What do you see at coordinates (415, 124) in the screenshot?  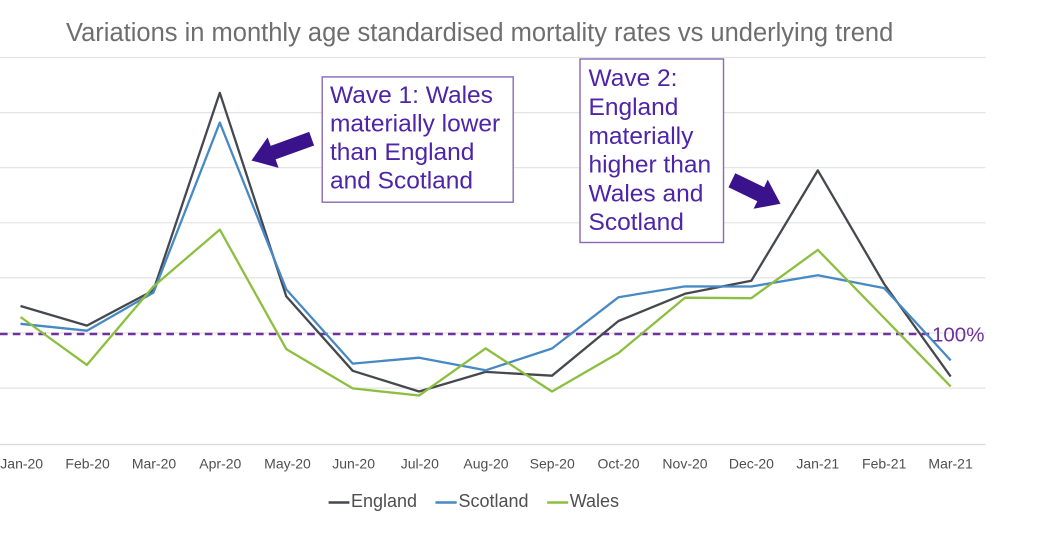 I see `svg-text: materially lower` at bounding box center [415, 124].